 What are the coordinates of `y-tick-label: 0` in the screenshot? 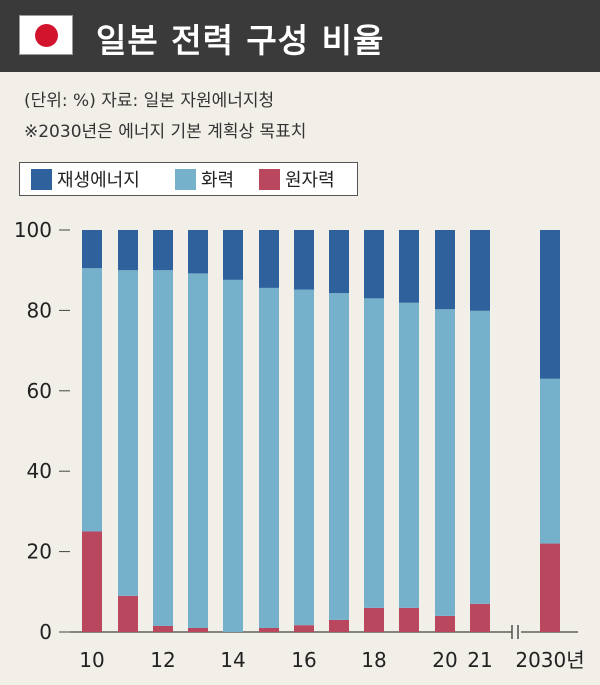 It's located at (45, 632).